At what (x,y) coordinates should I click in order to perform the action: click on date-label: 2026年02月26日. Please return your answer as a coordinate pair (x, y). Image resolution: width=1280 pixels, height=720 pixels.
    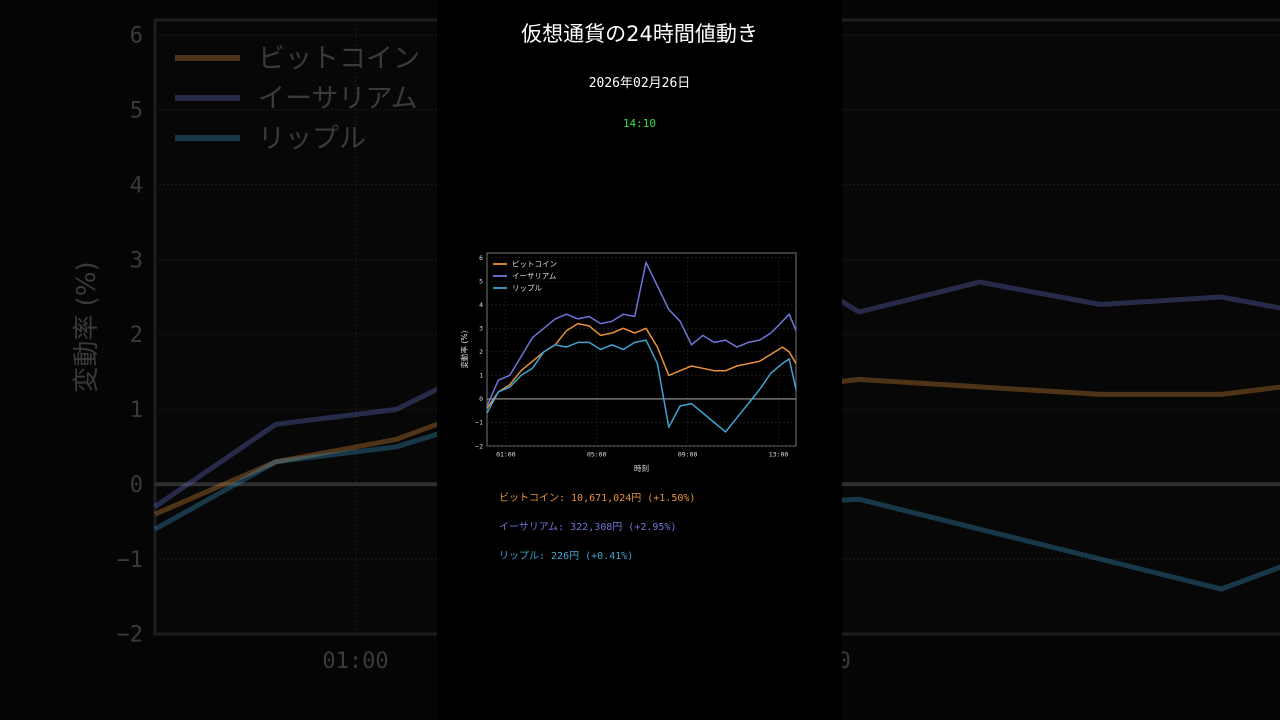
    Looking at the image, I should click on (639, 83).